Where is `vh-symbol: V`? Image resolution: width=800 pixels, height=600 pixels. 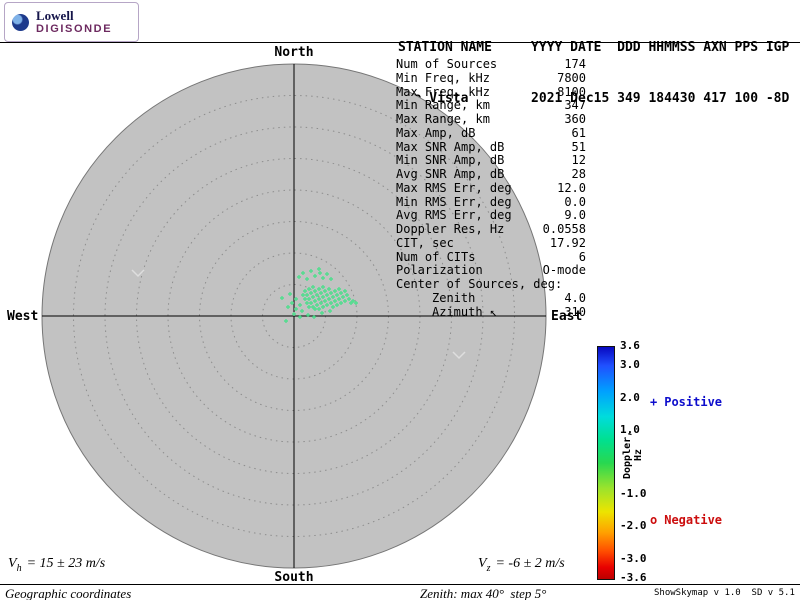 vh-symbol: V is located at coordinates (12, 563).